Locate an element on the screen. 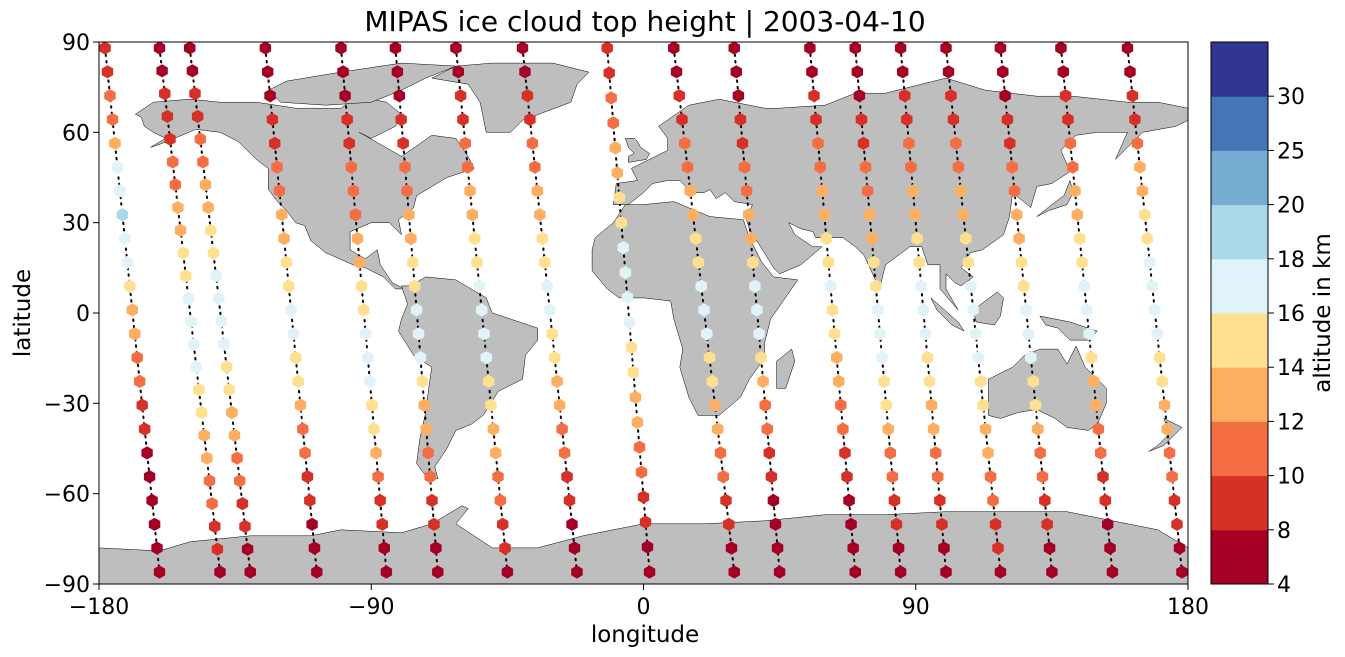 This screenshot has height=657, width=1345. y-axis-ticks: −90 −60 −30 0 30 60 90 is located at coordinates (71, 314).